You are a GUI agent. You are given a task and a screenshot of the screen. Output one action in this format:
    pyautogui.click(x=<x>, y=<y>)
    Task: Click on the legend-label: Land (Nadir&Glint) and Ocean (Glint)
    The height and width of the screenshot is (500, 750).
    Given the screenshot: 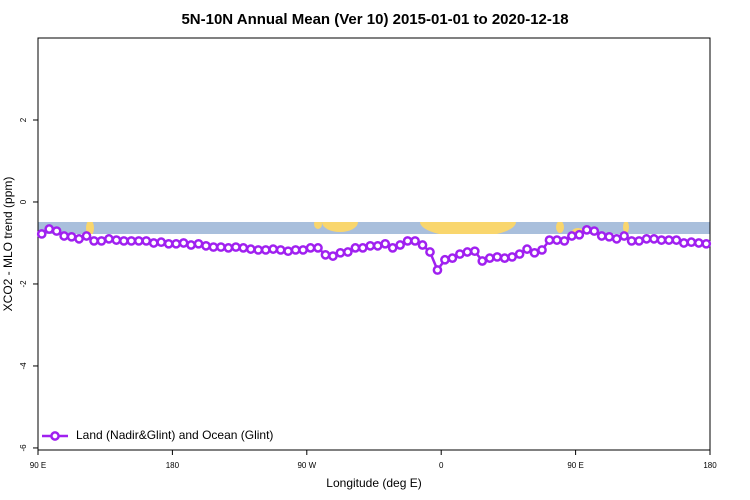 What is the action you would take?
    pyautogui.click(x=174, y=435)
    